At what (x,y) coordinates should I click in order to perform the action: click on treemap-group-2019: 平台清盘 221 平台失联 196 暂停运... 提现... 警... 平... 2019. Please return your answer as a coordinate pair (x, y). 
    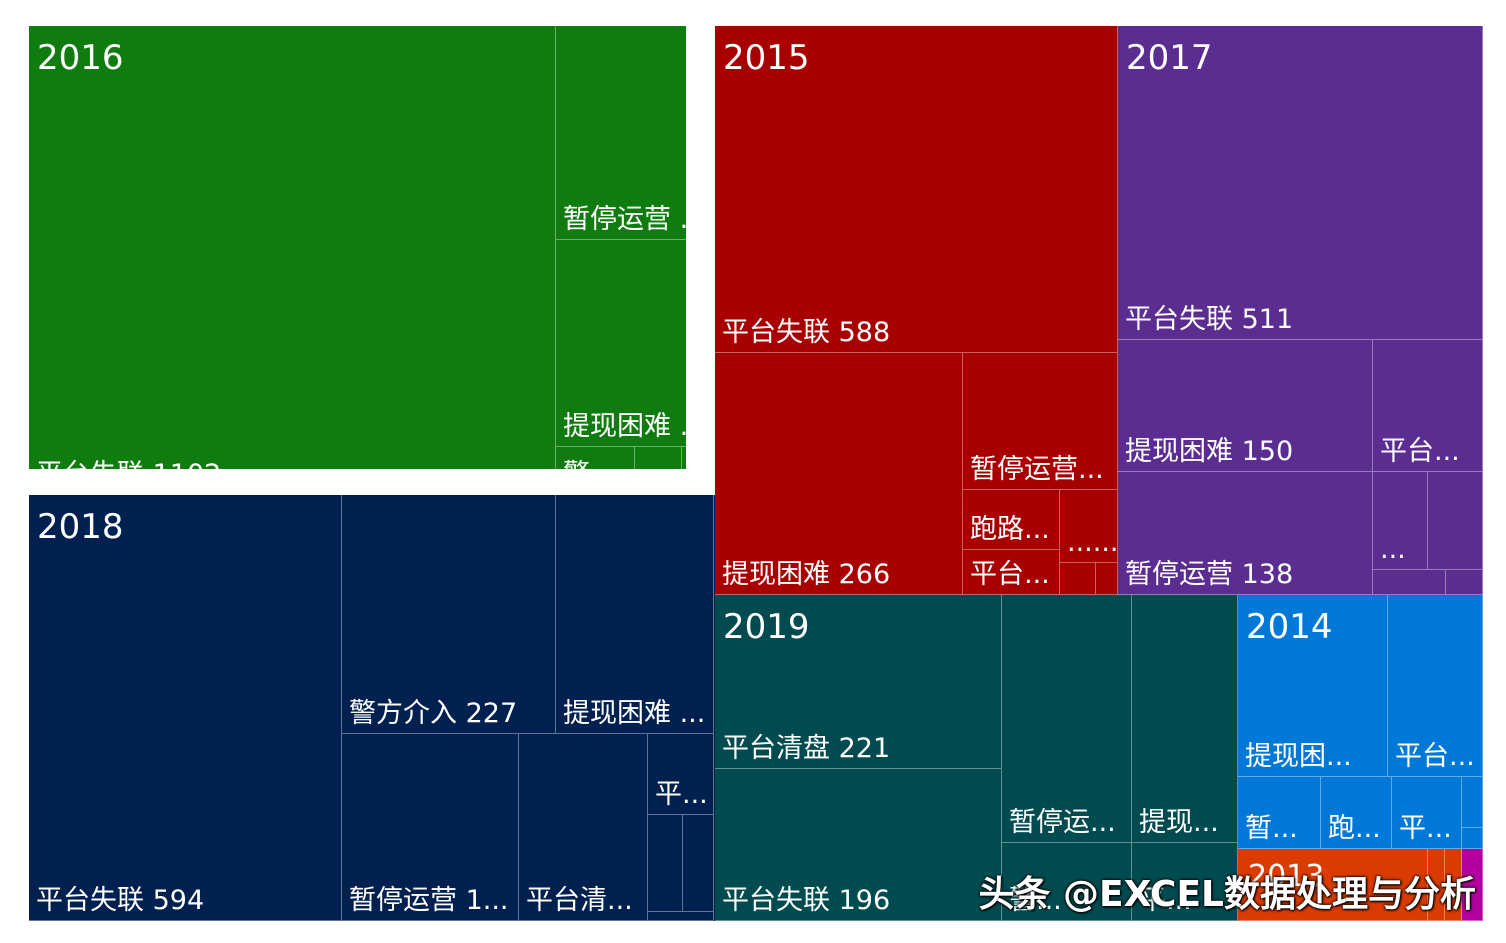
    Looking at the image, I should click on (976, 758).